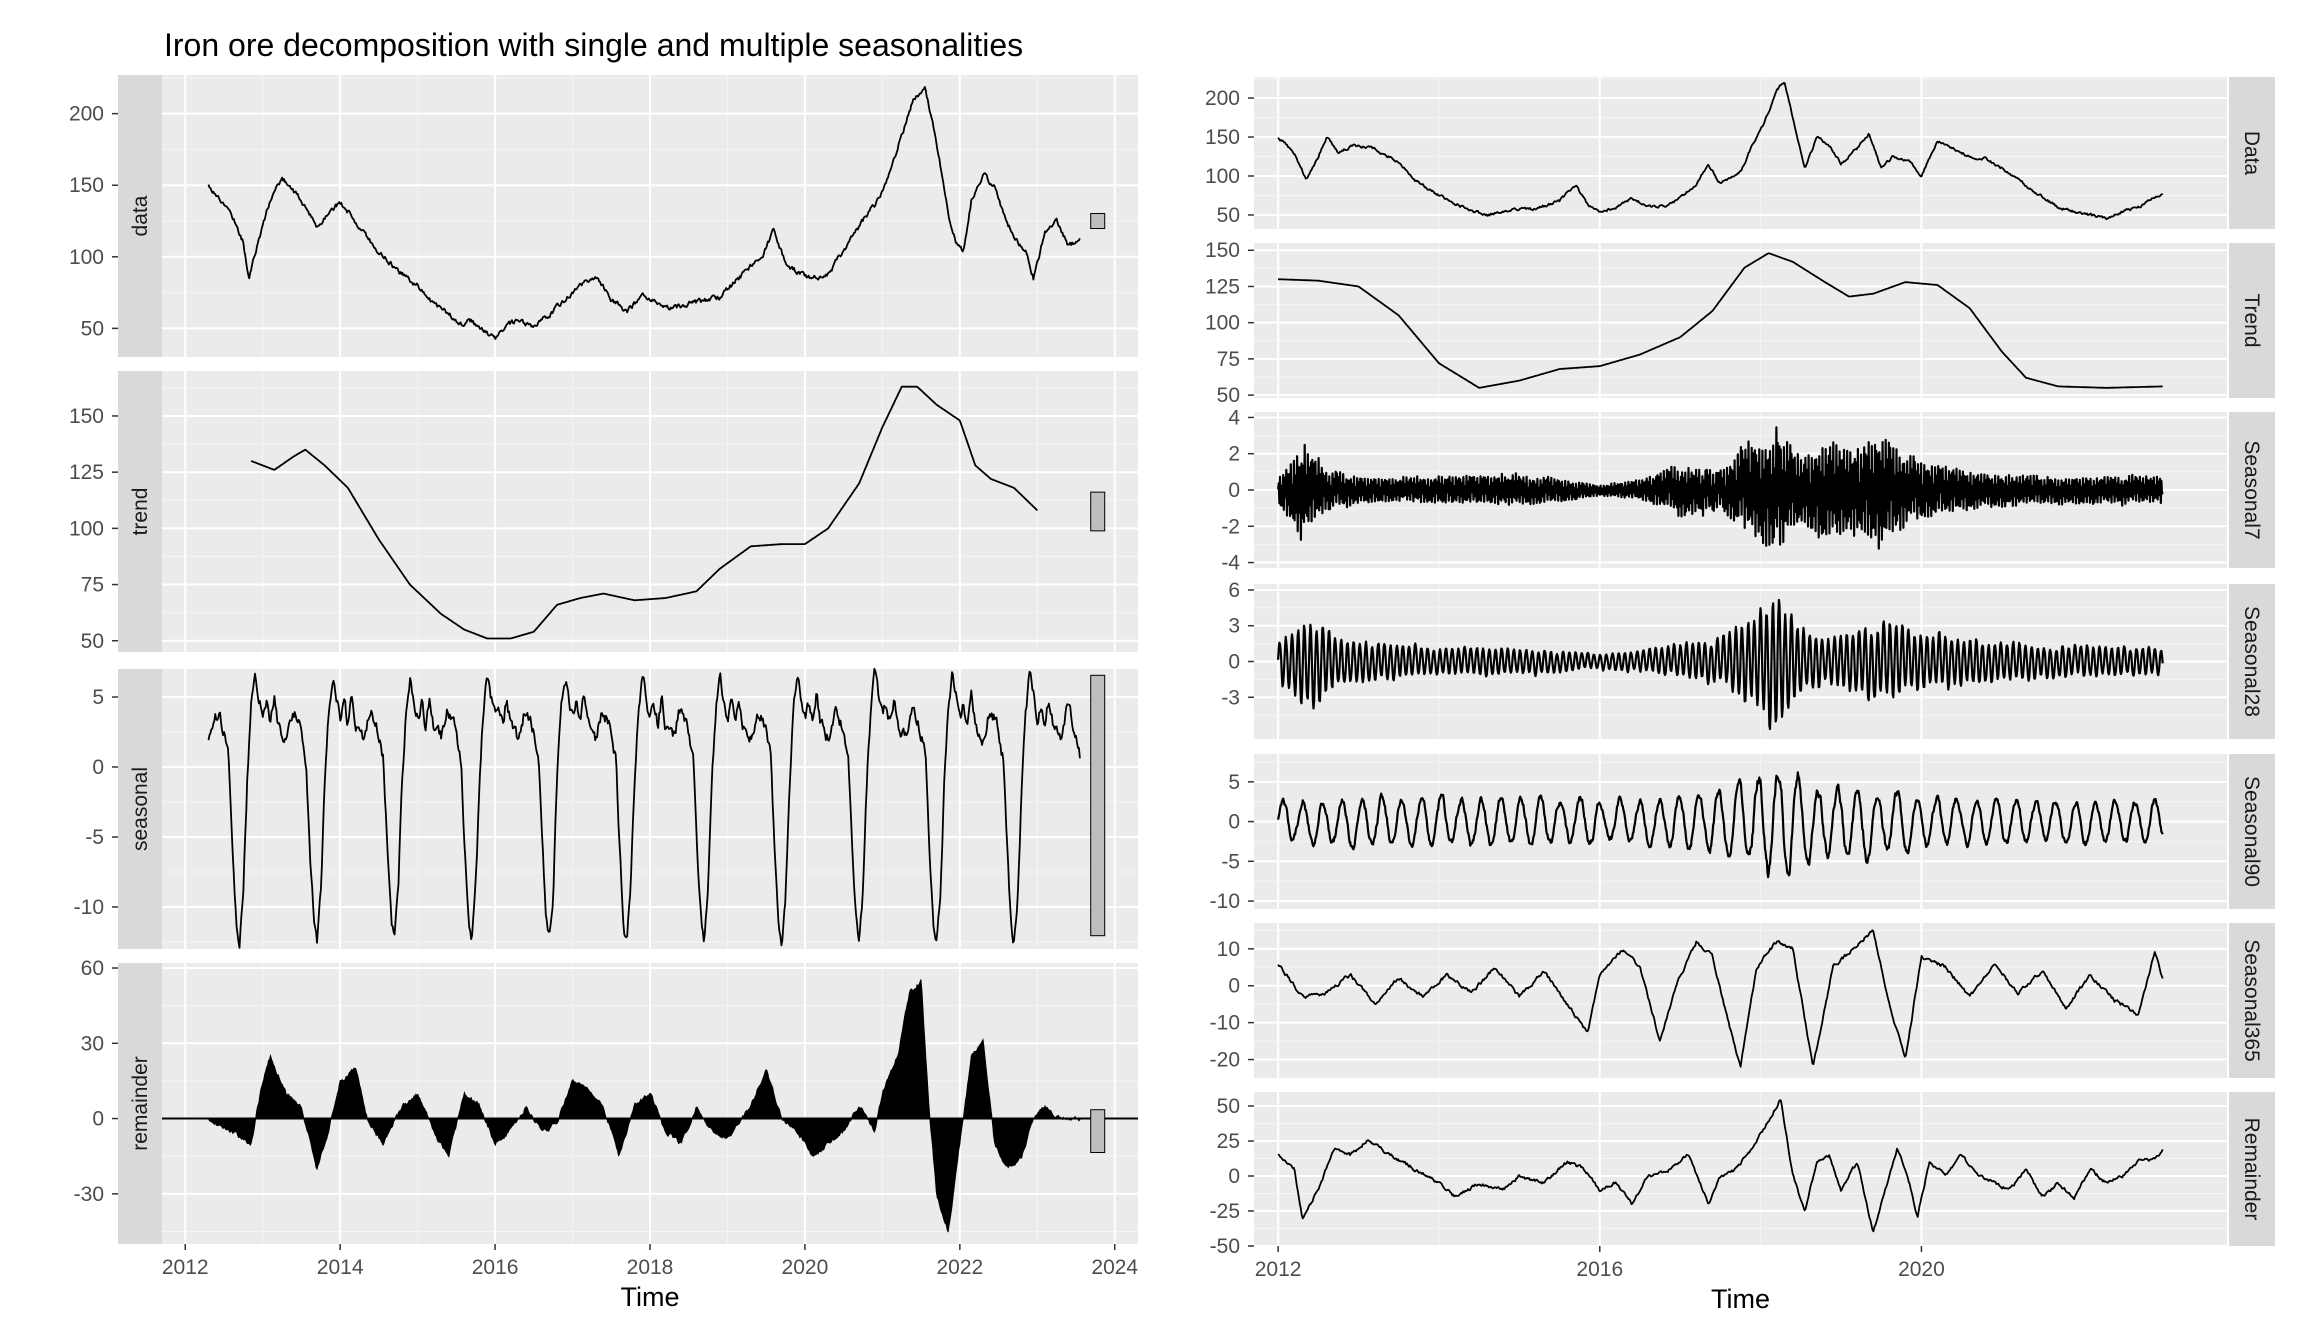 The width and height of the screenshot is (2304, 1344). I want to click on strip-data: Data, so click(2252, 153).